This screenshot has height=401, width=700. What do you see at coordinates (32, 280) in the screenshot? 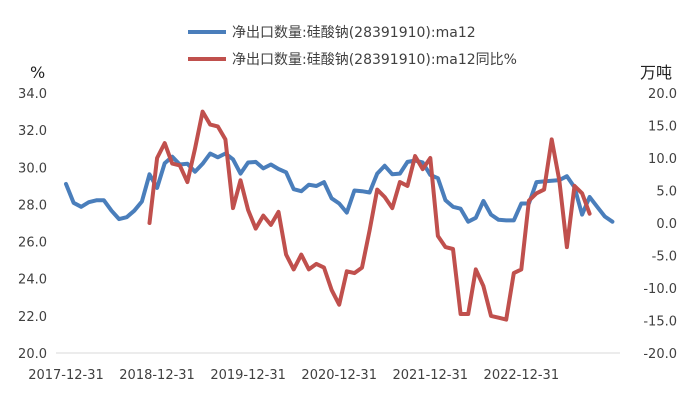
I see `left-tick-label: 24.0` at bounding box center [32, 280].